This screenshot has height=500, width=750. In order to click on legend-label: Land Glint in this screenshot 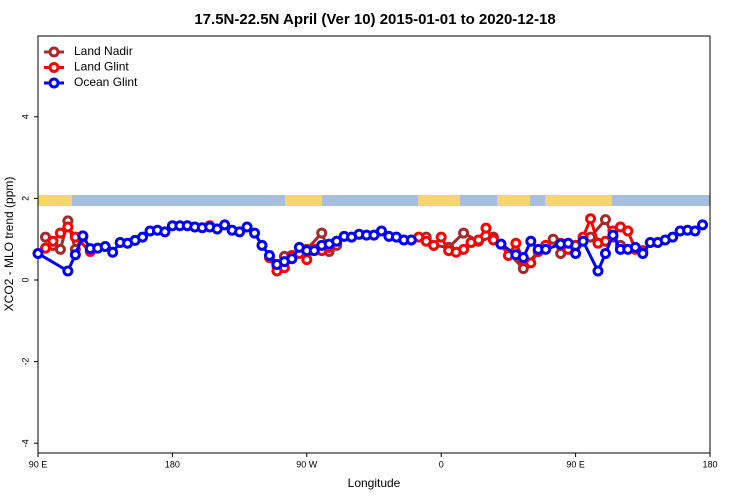, I will do `click(101, 67)`.